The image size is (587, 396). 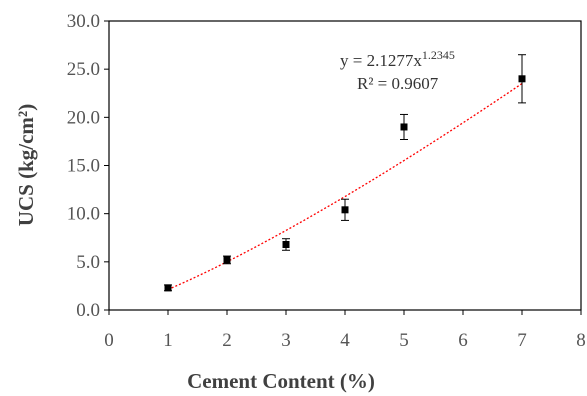 What do you see at coordinates (345, 340) in the screenshot?
I see `x-tick-label: 4` at bounding box center [345, 340].